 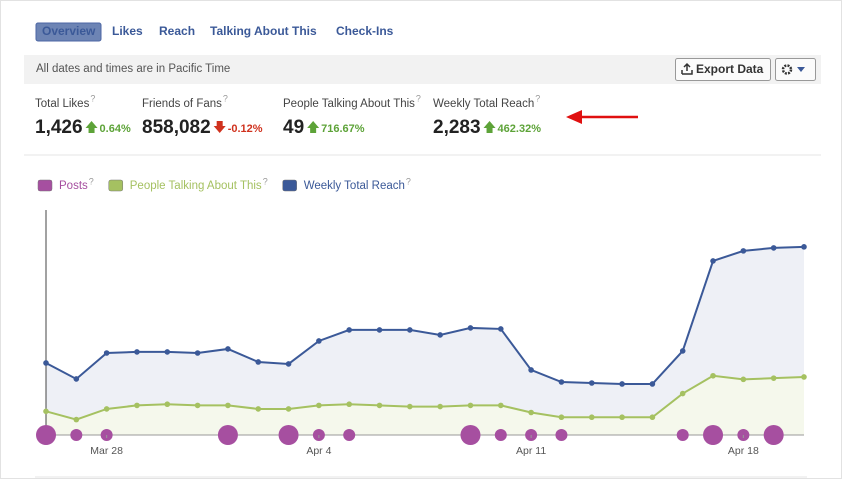 I want to click on dropdown-caret, so click(x=801, y=69).